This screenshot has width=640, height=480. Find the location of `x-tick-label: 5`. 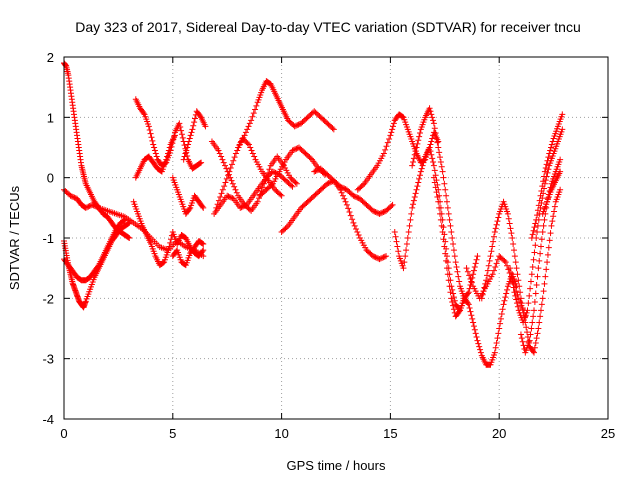

x-tick-label: 5 is located at coordinates (172, 433).